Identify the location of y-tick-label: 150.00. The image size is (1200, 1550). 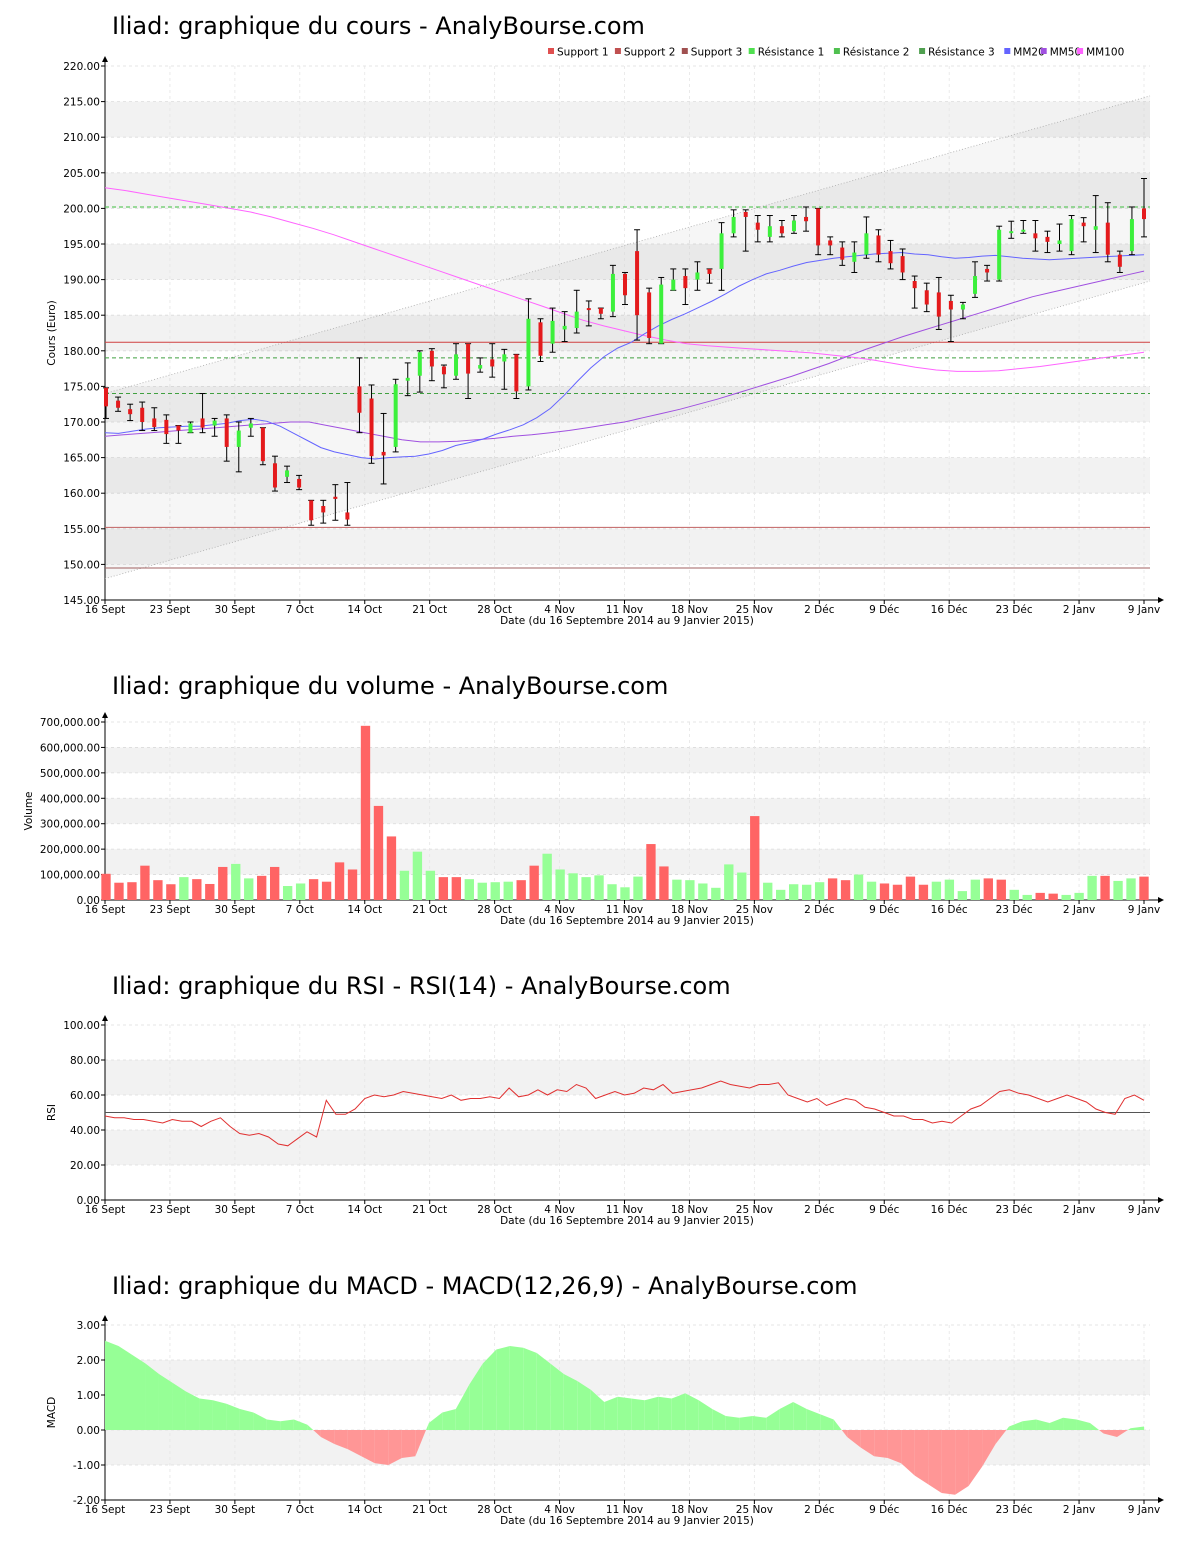
(81, 565).